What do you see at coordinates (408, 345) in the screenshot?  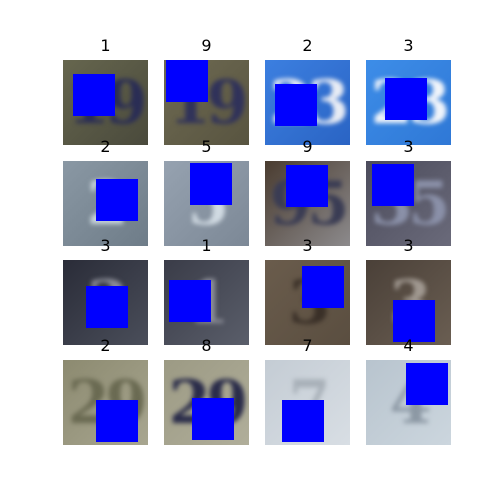 I see `tile-label: 4` at bounding box center [408, 345].